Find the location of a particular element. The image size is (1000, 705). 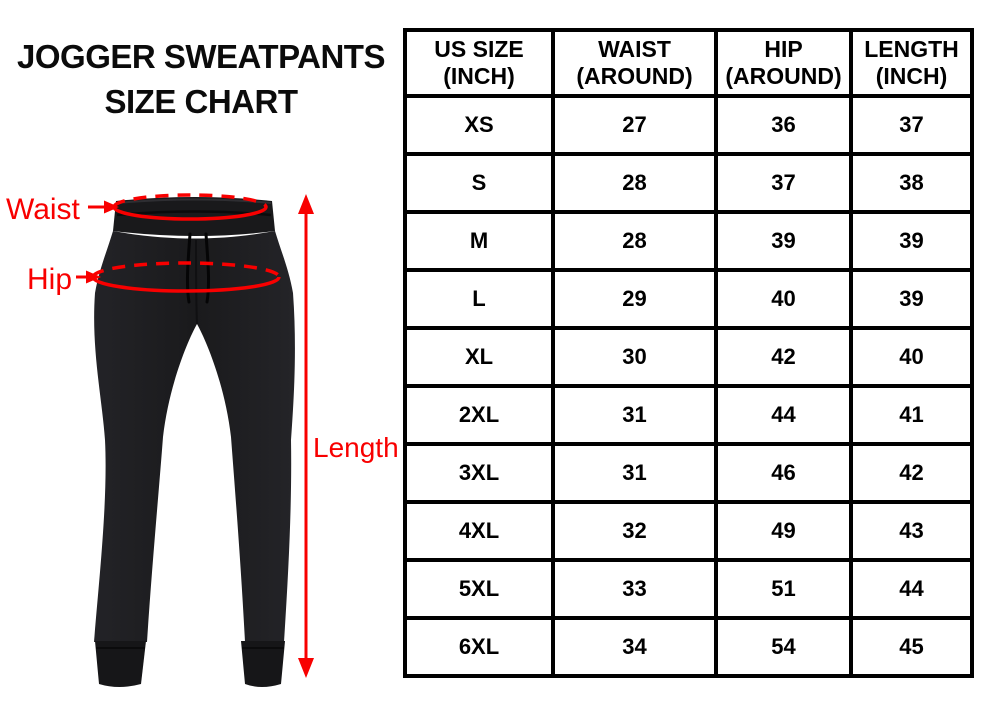

table-row: 4XL 32 49 43 is located at coordinates (688, 531).